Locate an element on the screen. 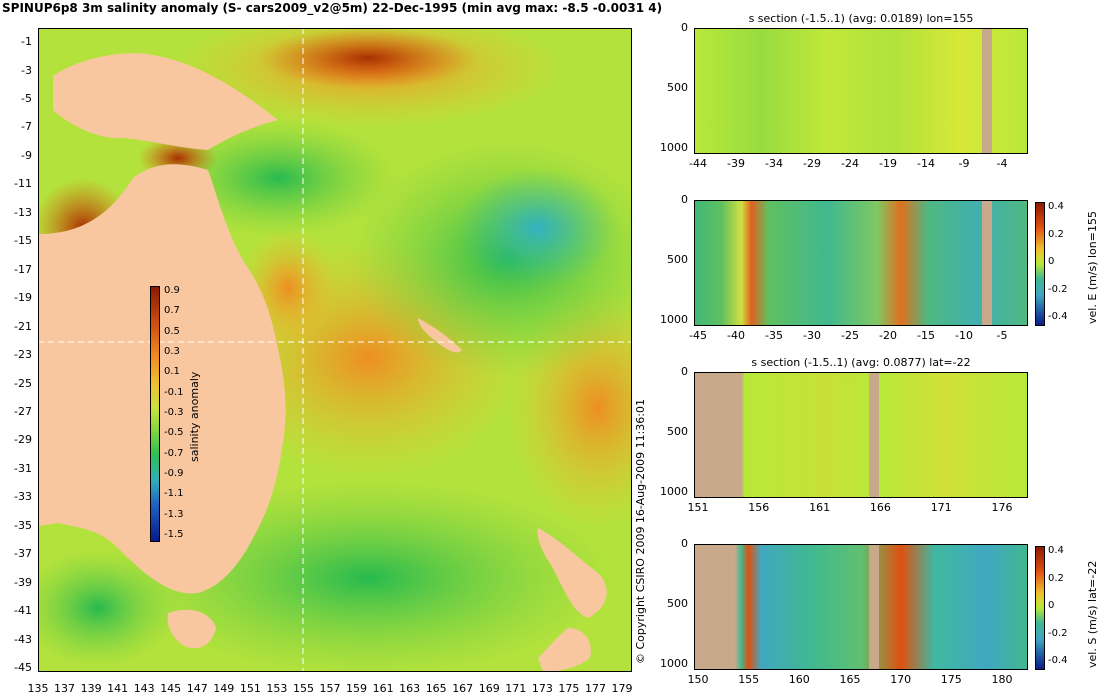  colorbar-tick-label: 0.1 is located at coordinates (172, 372).